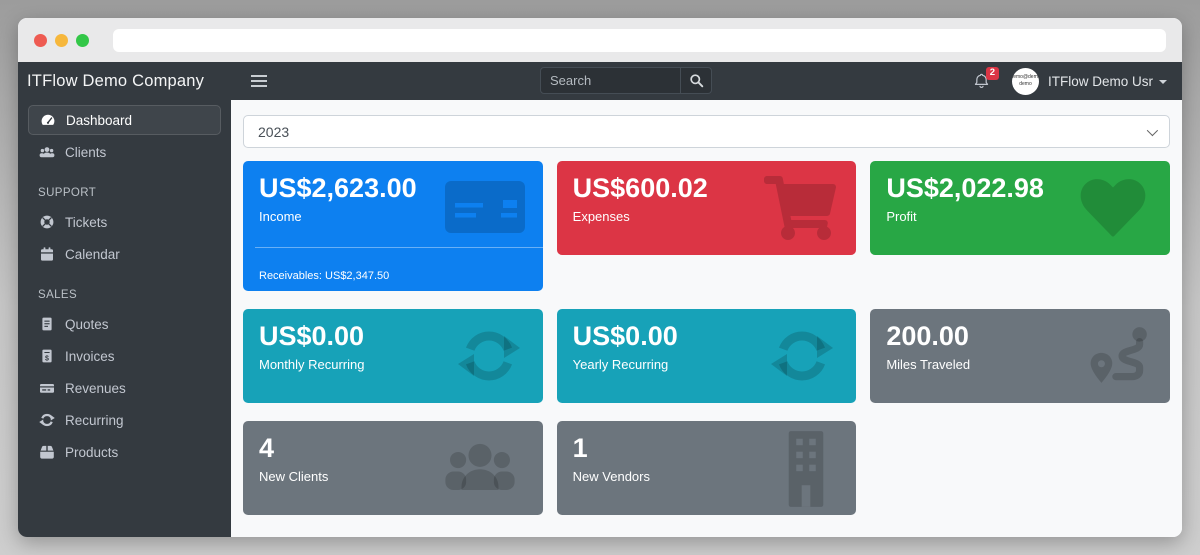 Image resolution: width=1200 pixels, height=555 pixels. I want to click on card-label: Miles Traveled, so click(928, 365).